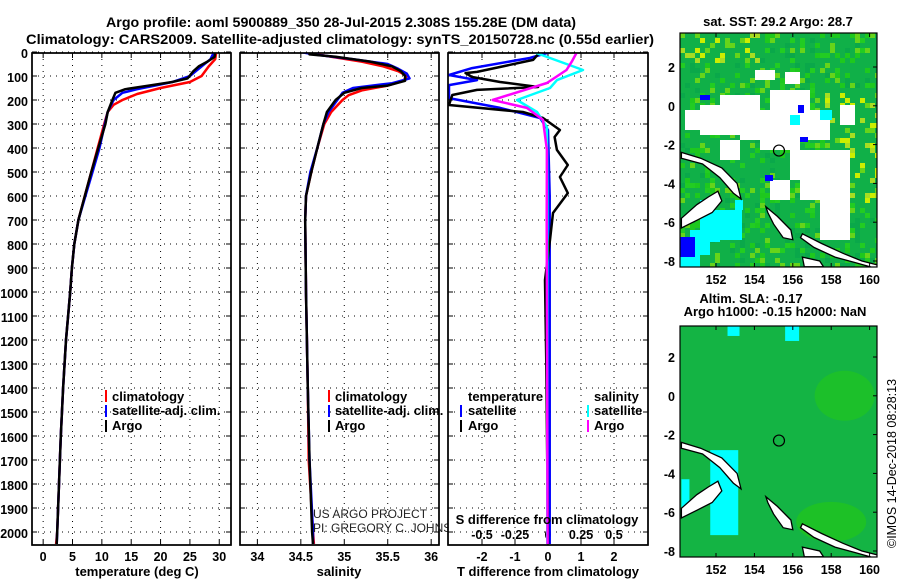  I want to click on sst-map-title: sat. SST: 29.2 Argo: 28.7, so click(778, 21).